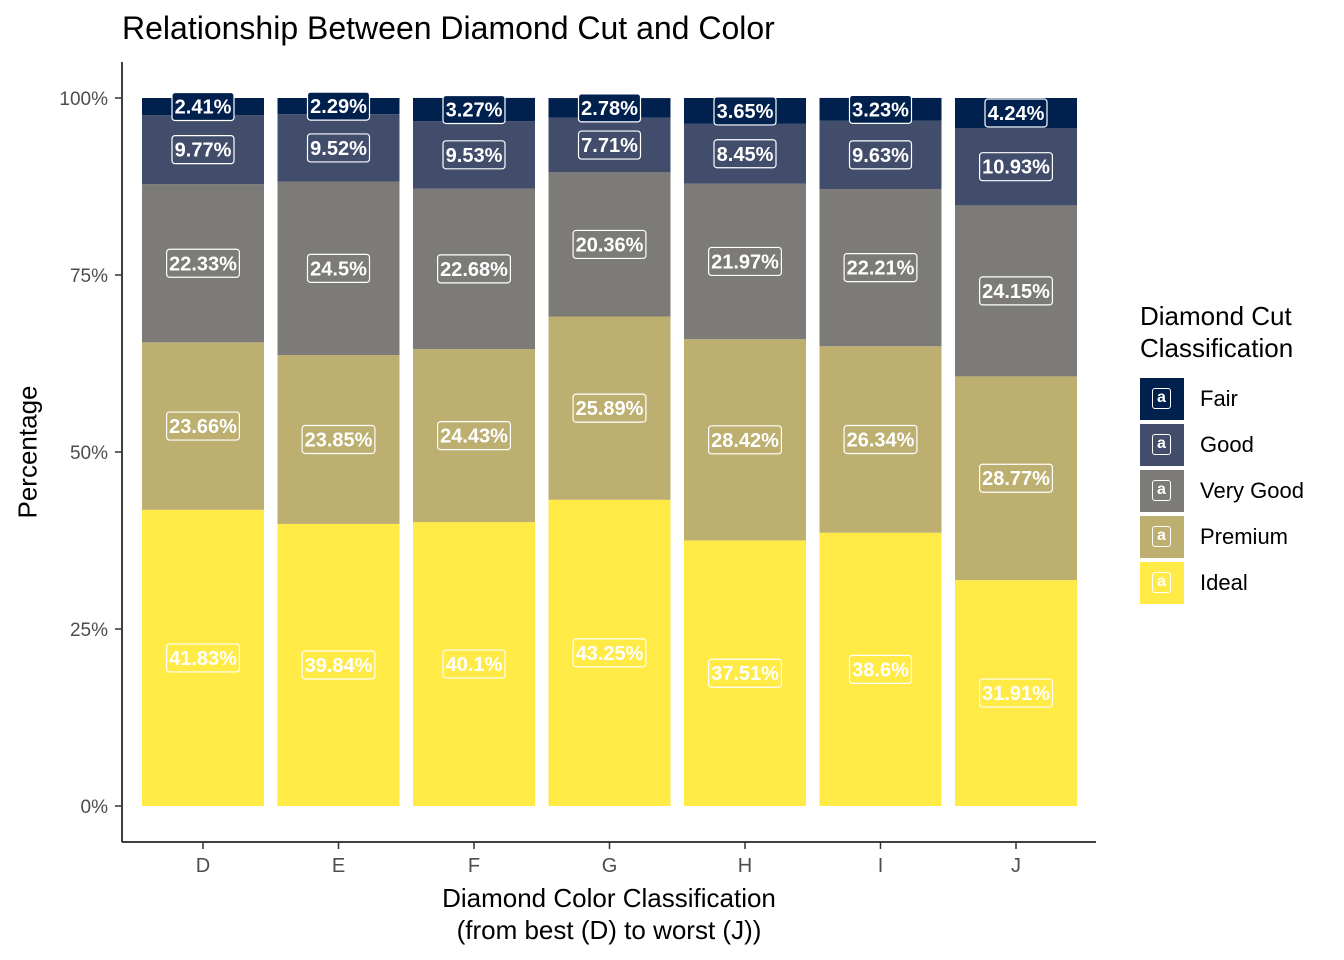 This screenshot has height=960, width=1344. I want to click on y-tick-label: 75%, so click(89, 276).